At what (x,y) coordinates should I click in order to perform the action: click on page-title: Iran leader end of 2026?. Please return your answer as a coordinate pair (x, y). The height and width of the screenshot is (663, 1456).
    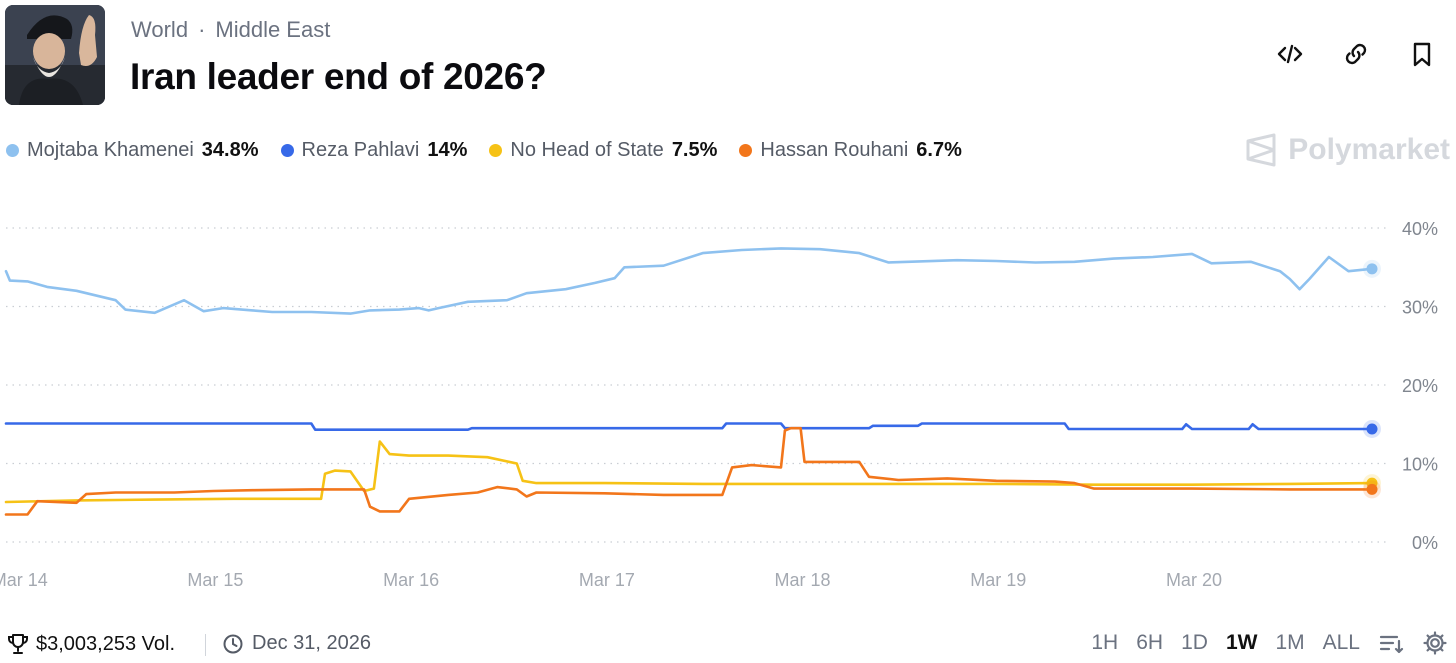
    Looking at the image, I should click on (338, 76).